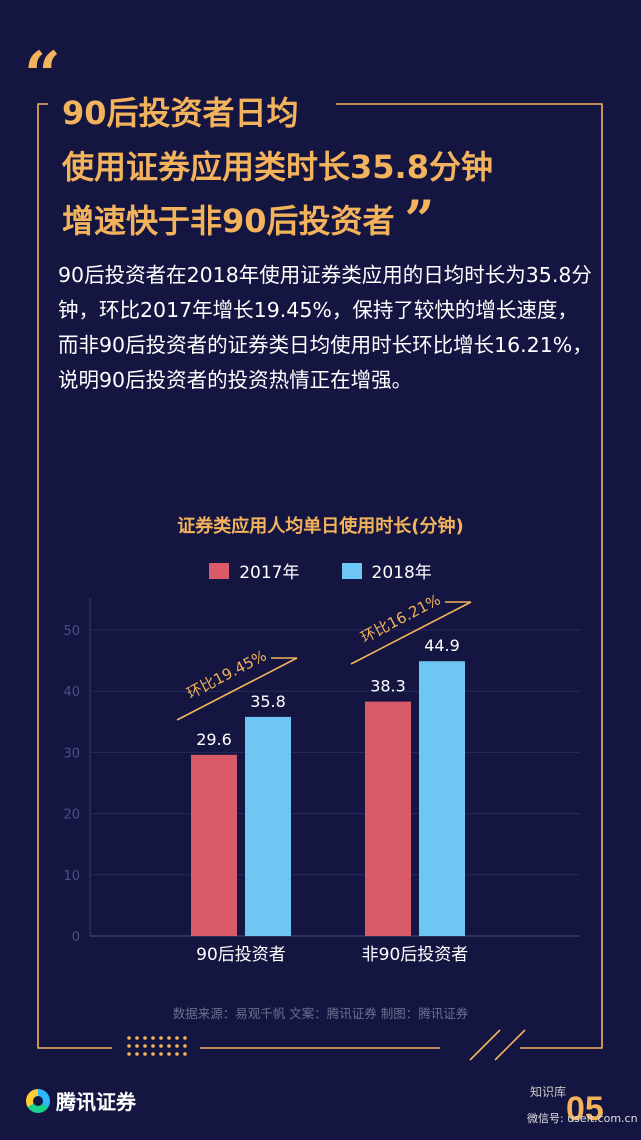 This screenshot has height=1140, width=641. Describe the element at coordinates (388, 686) in the screenshot. I see `bar-value-label: 38.3` at that location.